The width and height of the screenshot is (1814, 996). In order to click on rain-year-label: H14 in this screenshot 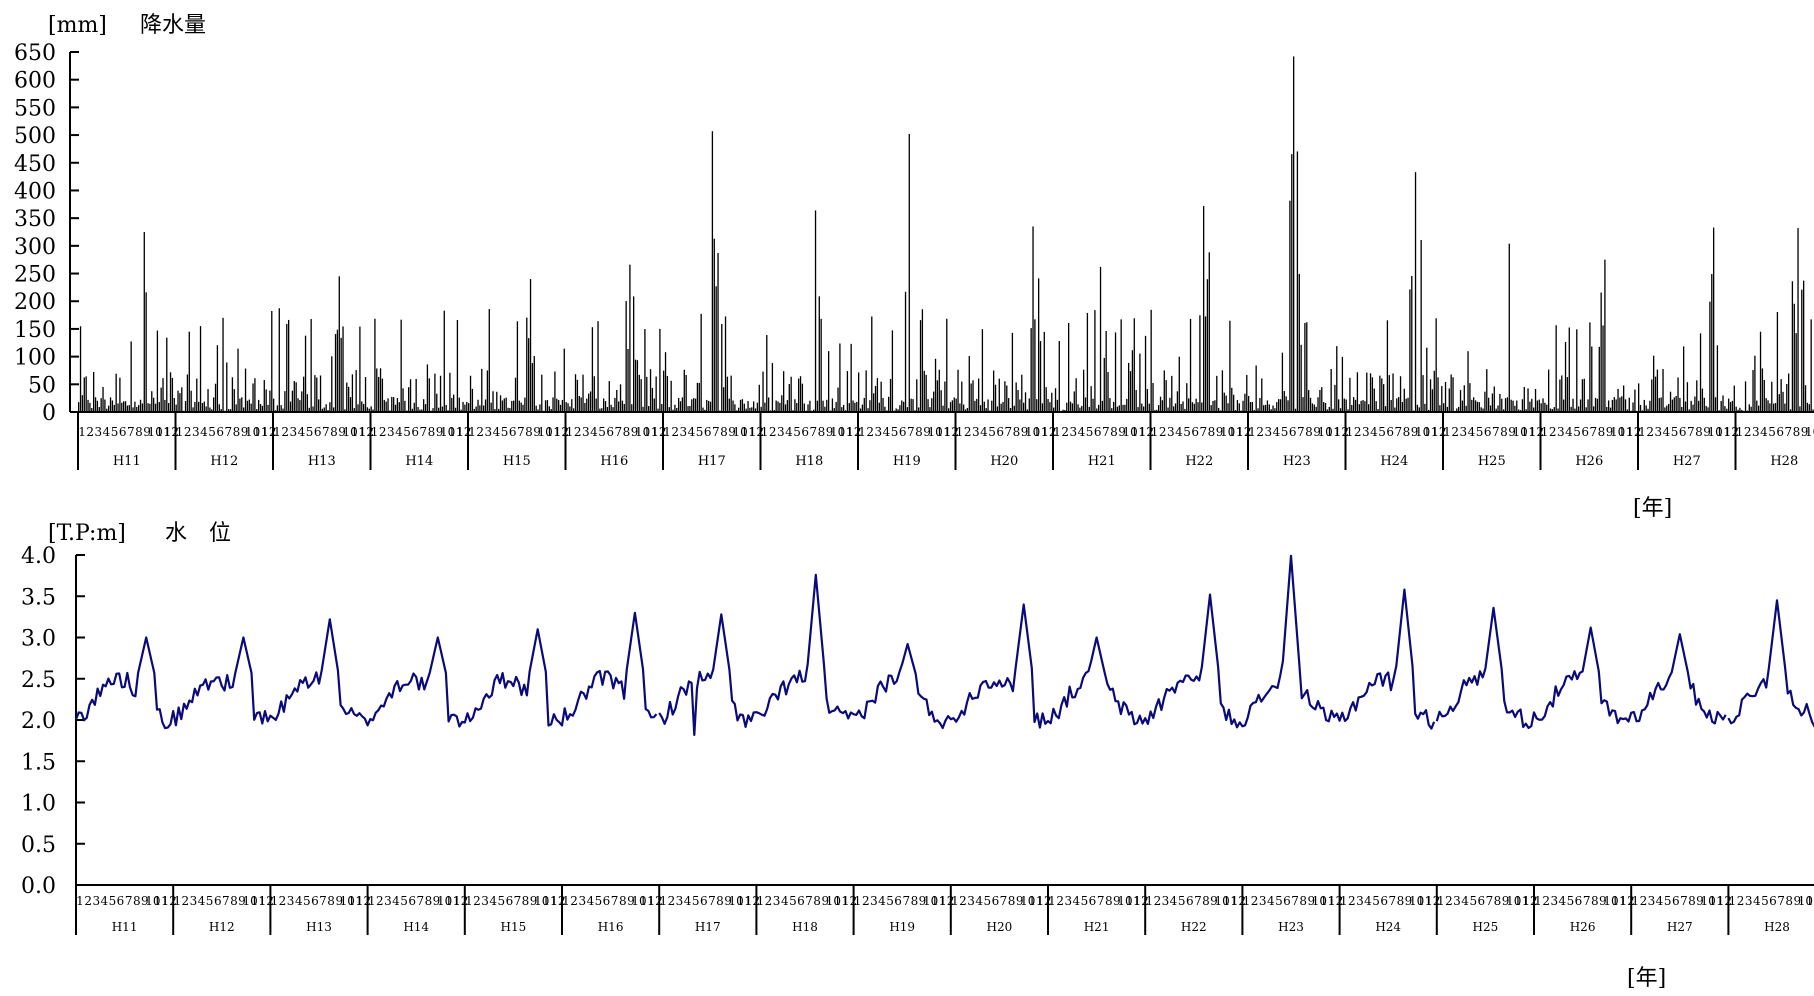, I will do `click(419, 461)`.